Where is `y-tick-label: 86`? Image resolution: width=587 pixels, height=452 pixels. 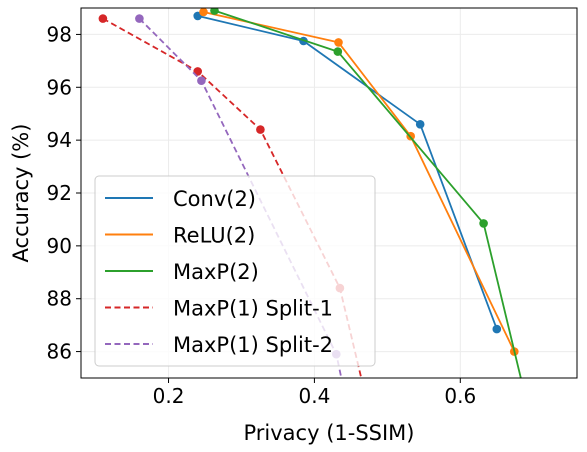 y-tick-label: 86 is located at coordinates (59, 352).